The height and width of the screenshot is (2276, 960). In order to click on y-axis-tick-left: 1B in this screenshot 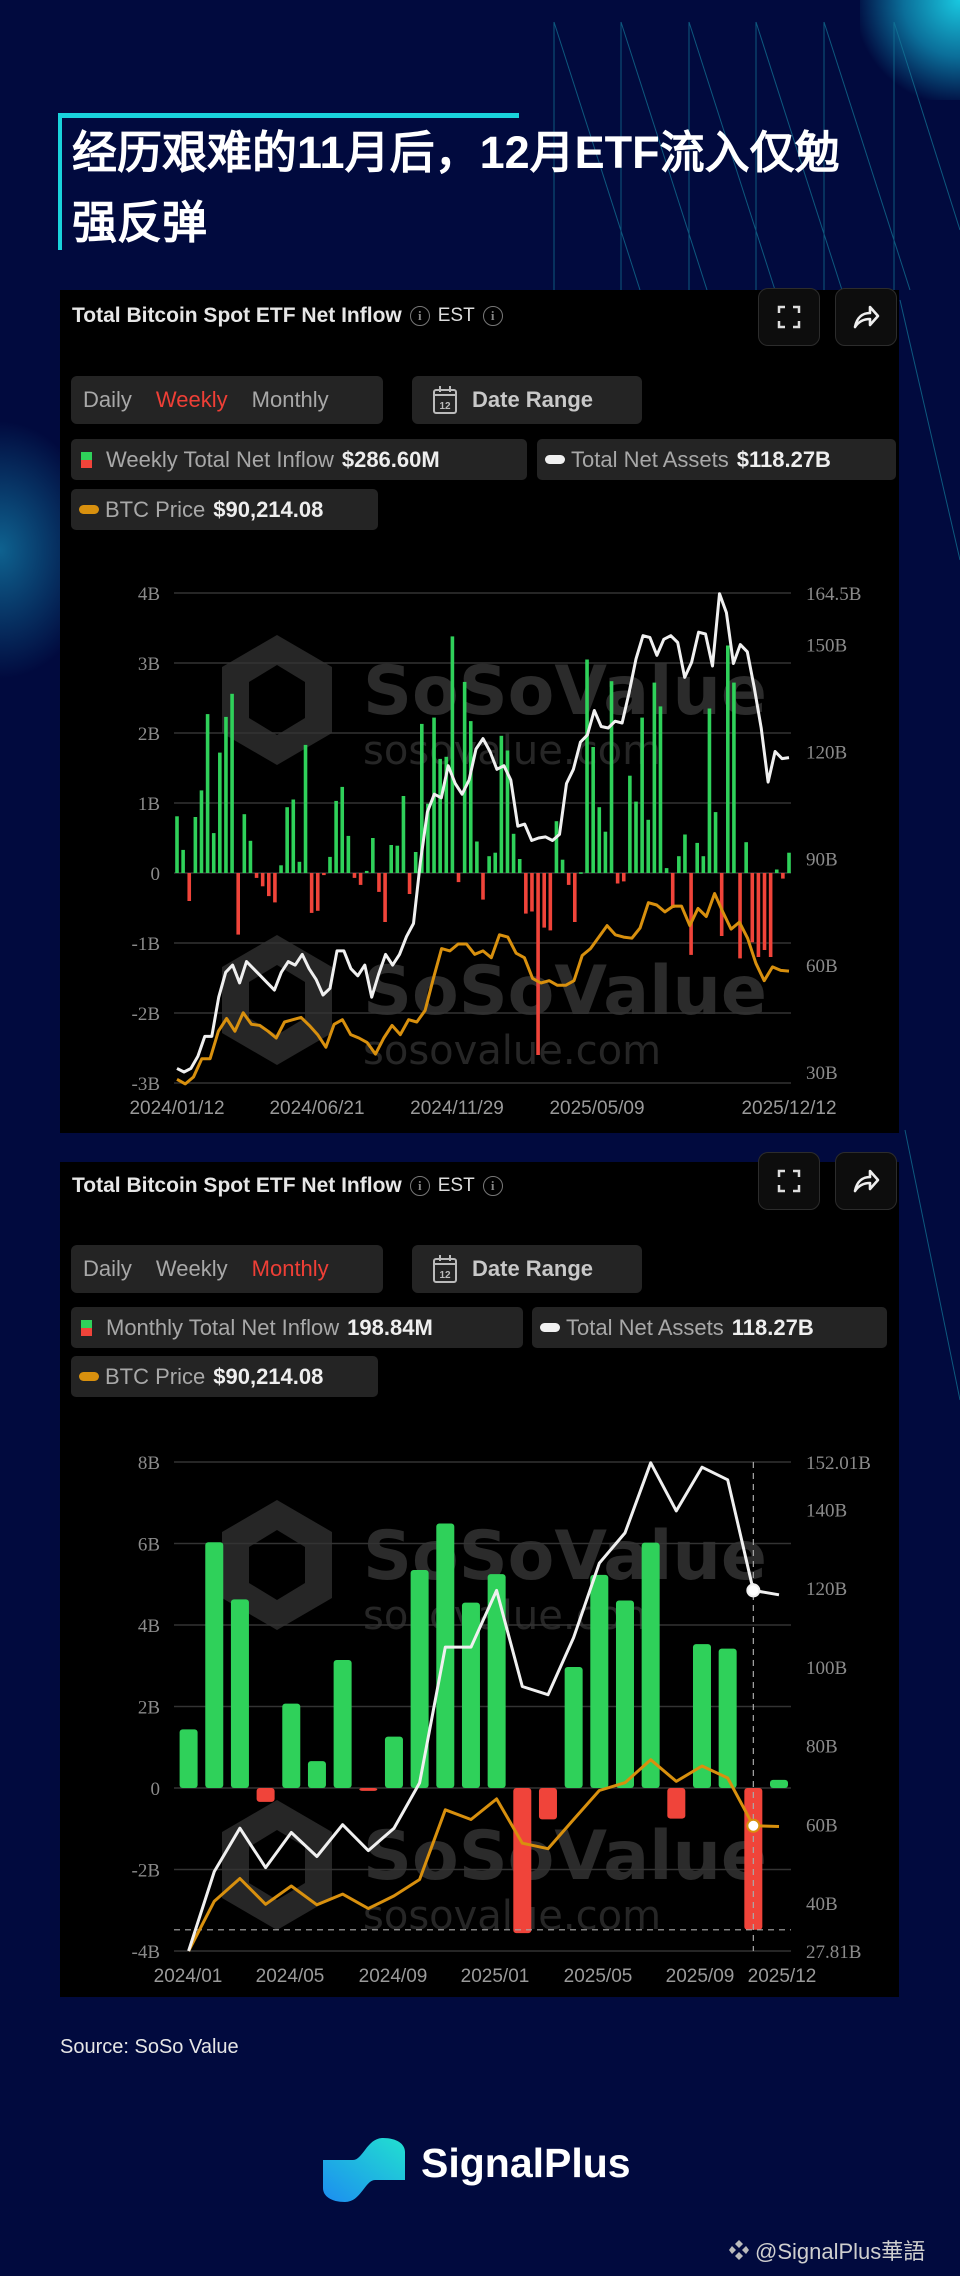, I will do `click(149, 804)`.